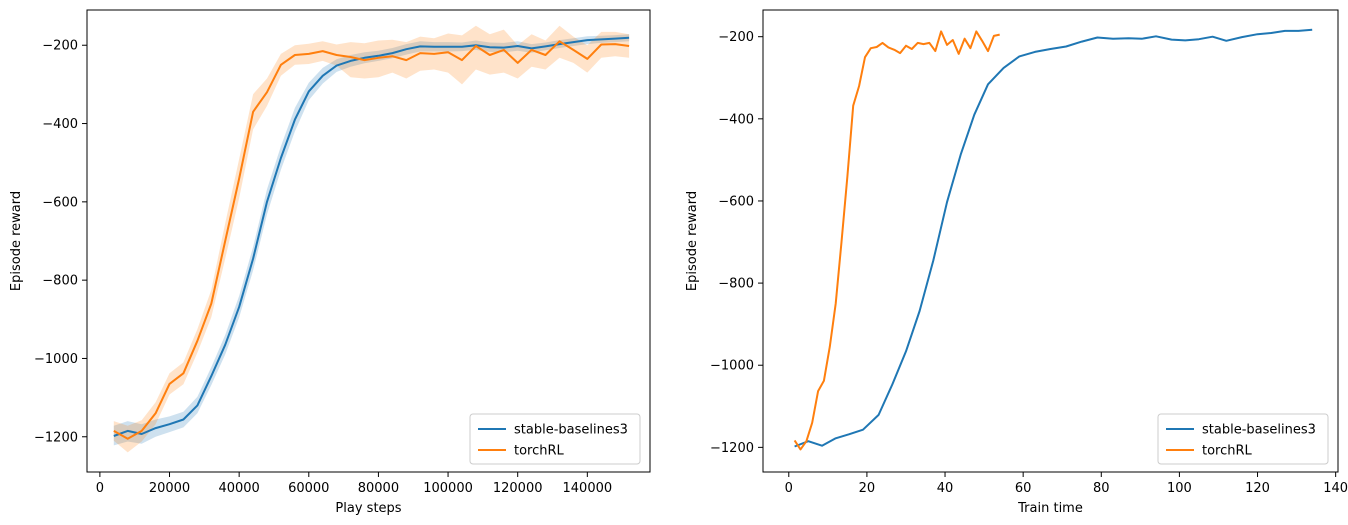 The height and width of the screenshot is (525, 1348). What do you see at coordinates (896, 240) in the screenshot?
I see `series-line-torchrl` at bounding box center [896, 240].